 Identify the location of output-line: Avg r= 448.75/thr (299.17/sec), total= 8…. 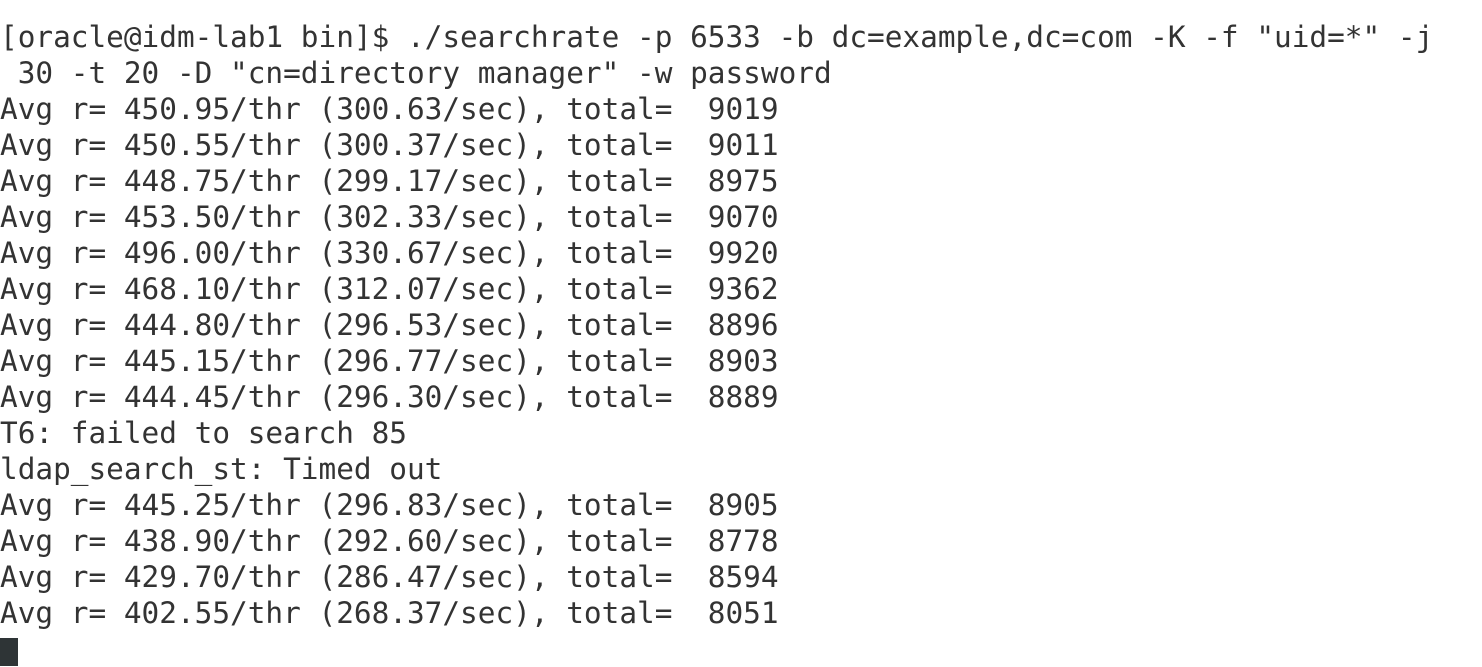
(389, 181).